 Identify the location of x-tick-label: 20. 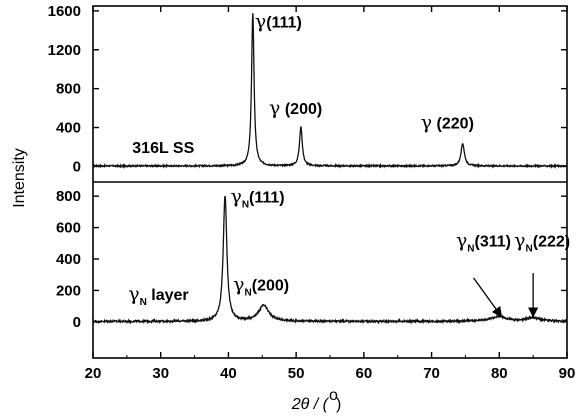
(93, 373).